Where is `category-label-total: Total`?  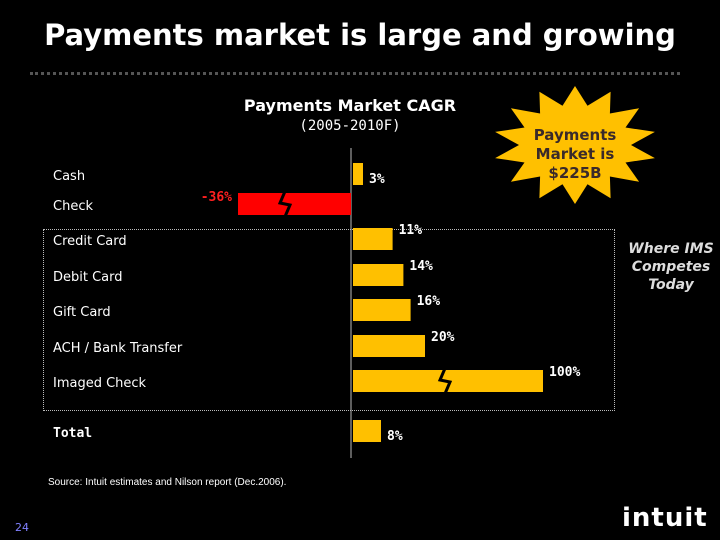
category-label-total: Total is located at coordinates (72, 433).